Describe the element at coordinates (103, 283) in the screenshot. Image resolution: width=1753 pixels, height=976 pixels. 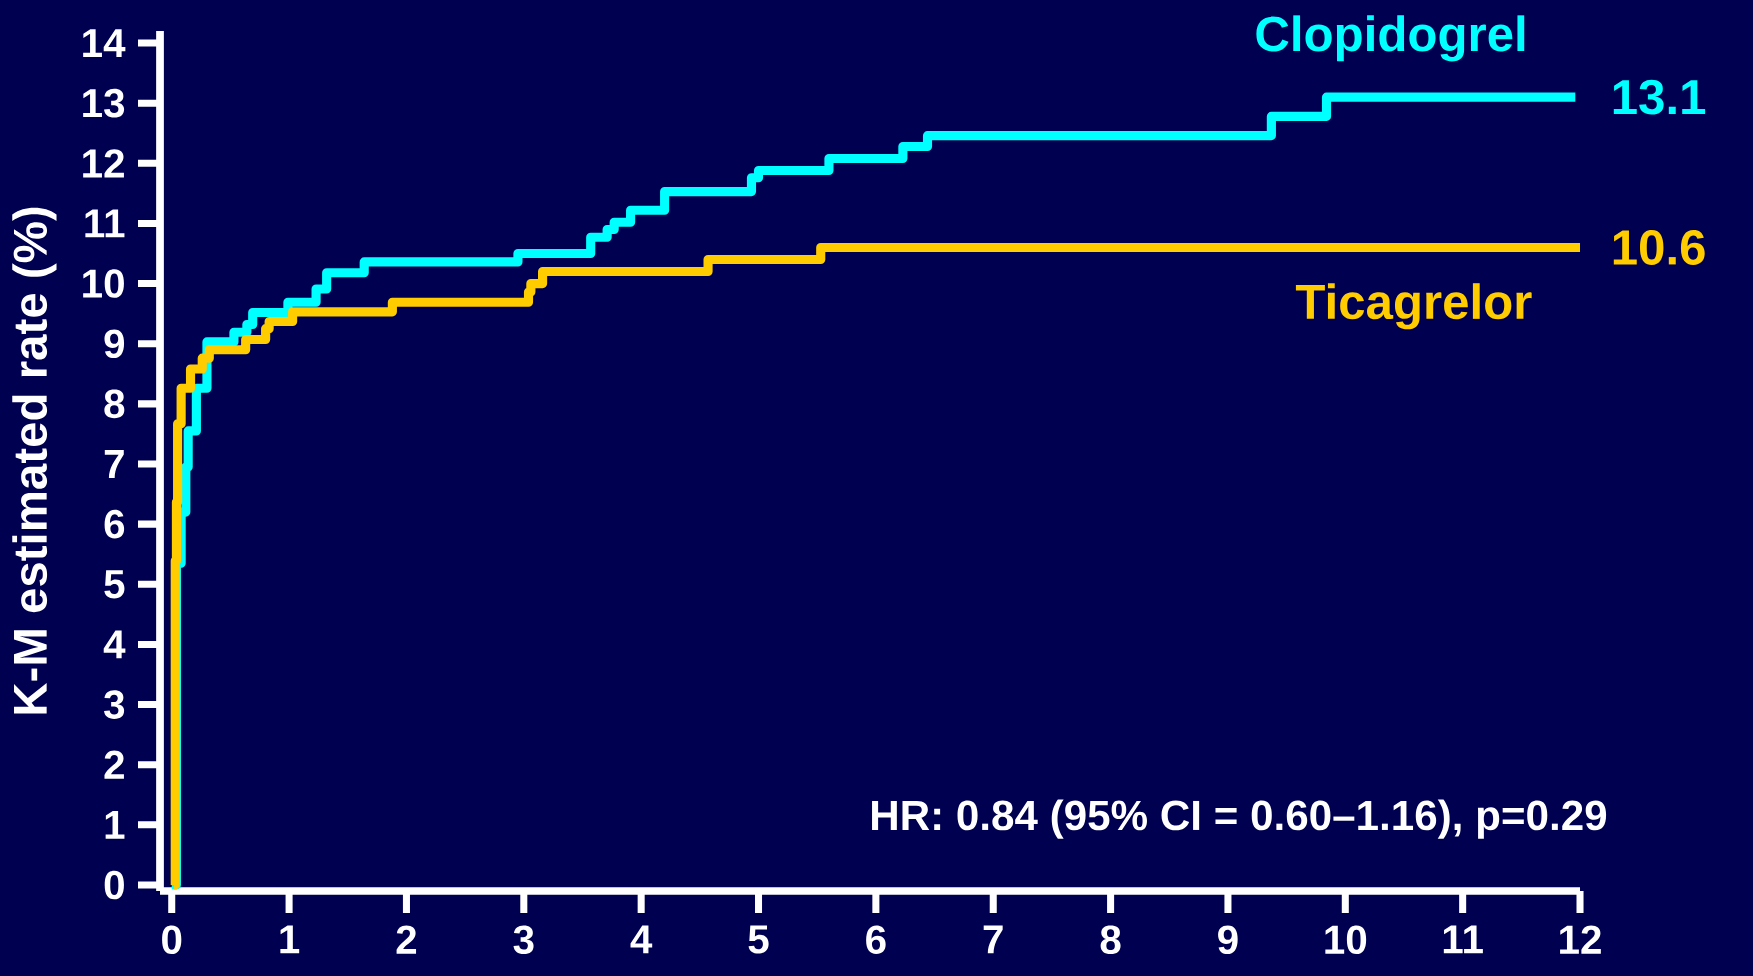
I see `y-tick-label: 10` at that location.